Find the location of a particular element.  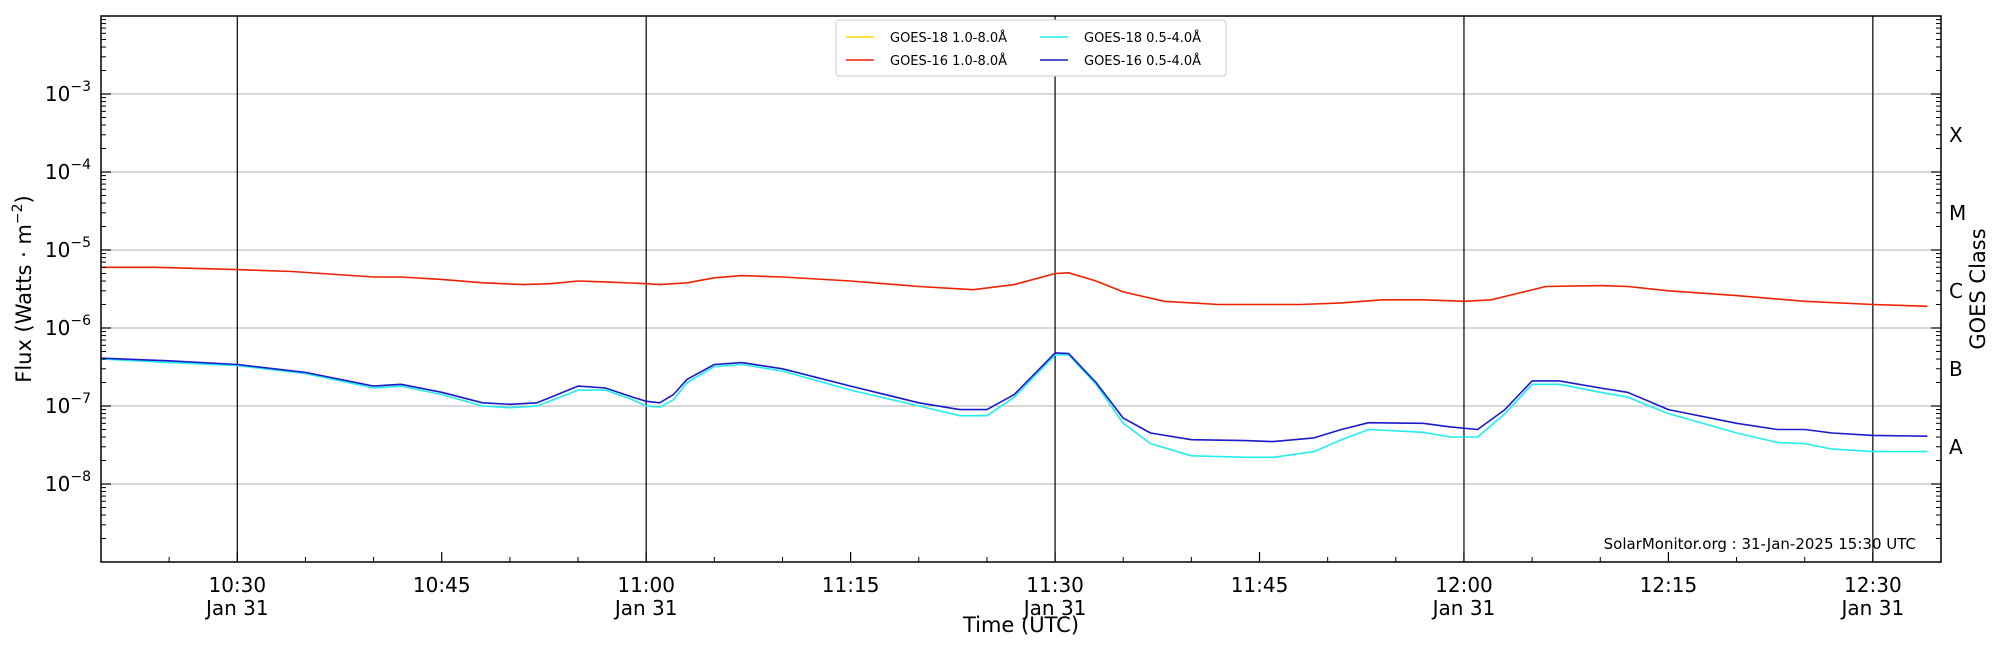

x-tick-label: 11:30 is located at coordinates (1055, 585).